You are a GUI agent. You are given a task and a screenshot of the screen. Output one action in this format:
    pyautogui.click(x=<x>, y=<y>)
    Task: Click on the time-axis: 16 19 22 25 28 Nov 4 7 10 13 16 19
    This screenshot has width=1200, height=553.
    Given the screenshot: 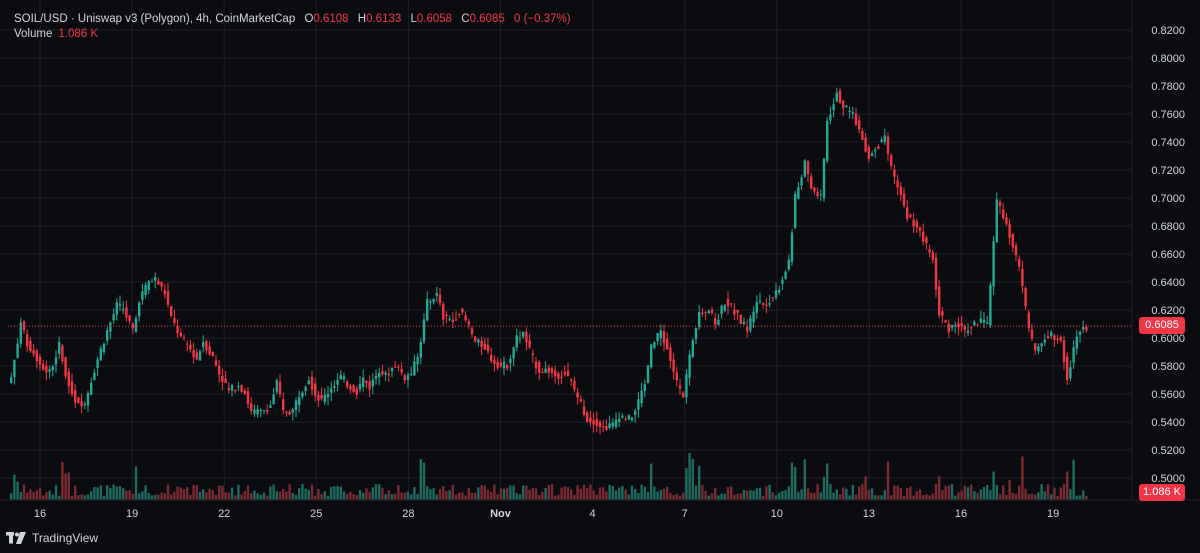 What is the action you would take?
    pyautogui.click(x=546, y=514)
    